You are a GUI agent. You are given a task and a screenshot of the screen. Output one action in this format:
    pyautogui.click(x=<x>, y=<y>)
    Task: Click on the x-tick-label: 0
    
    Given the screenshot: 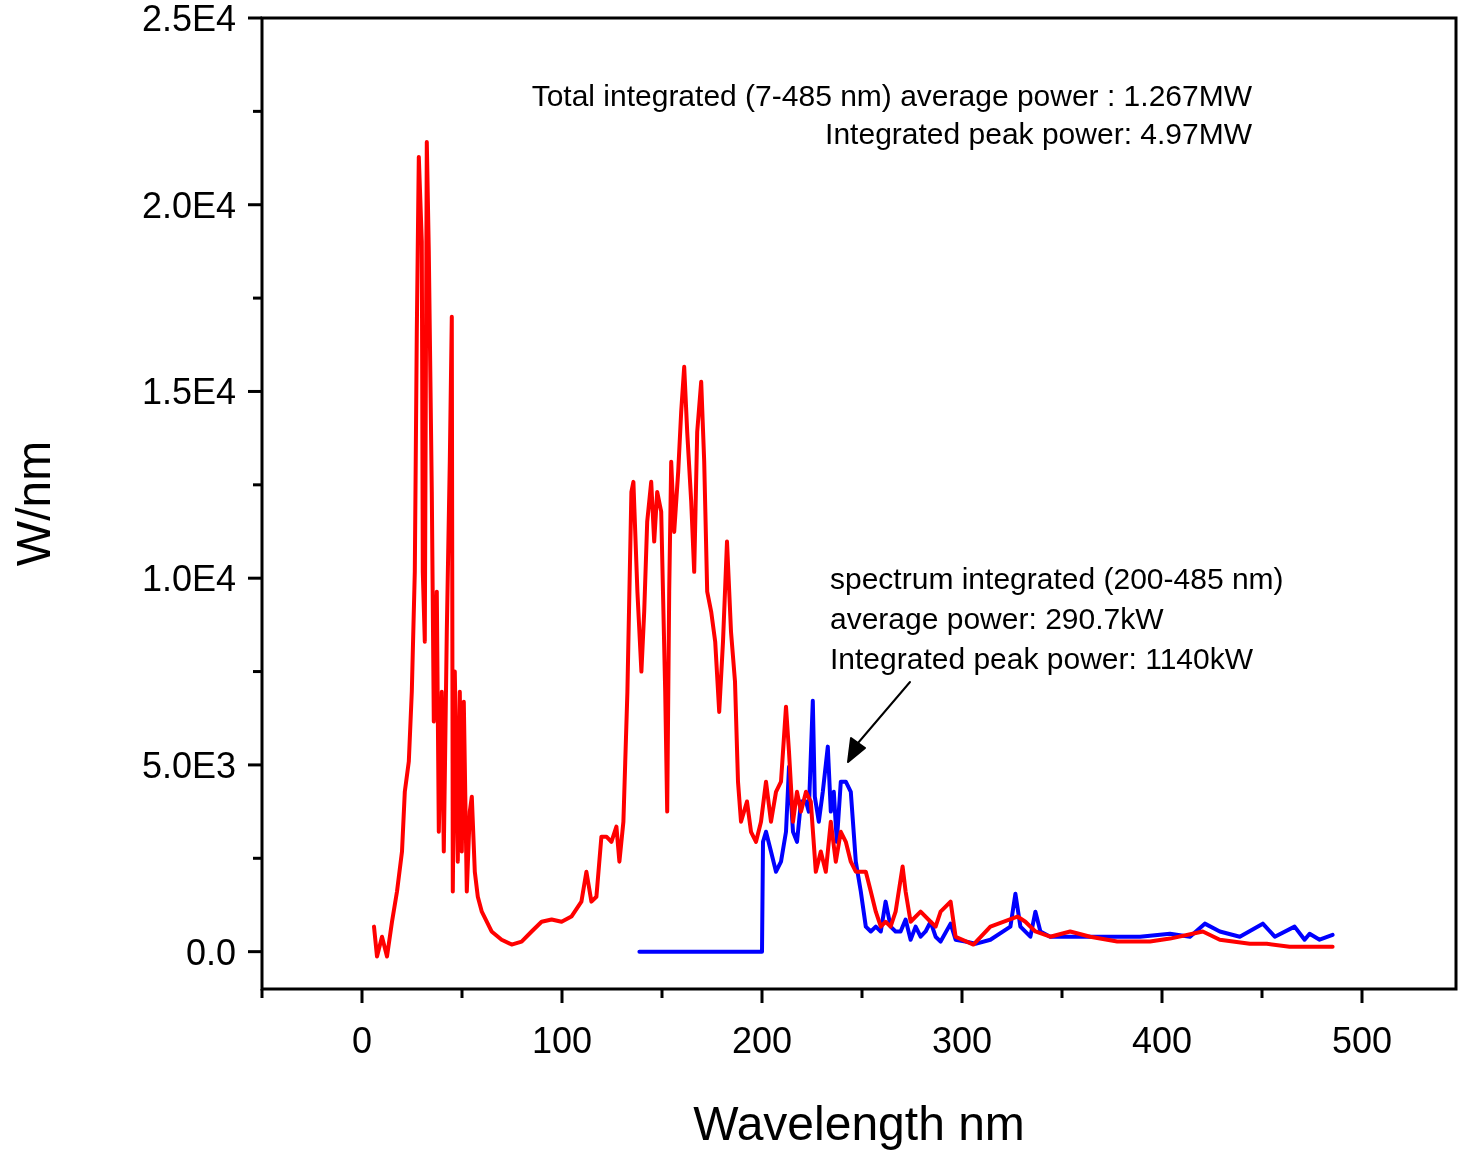 What is the action you would take?
    pyautogui.click(x=362, y=1040)
    